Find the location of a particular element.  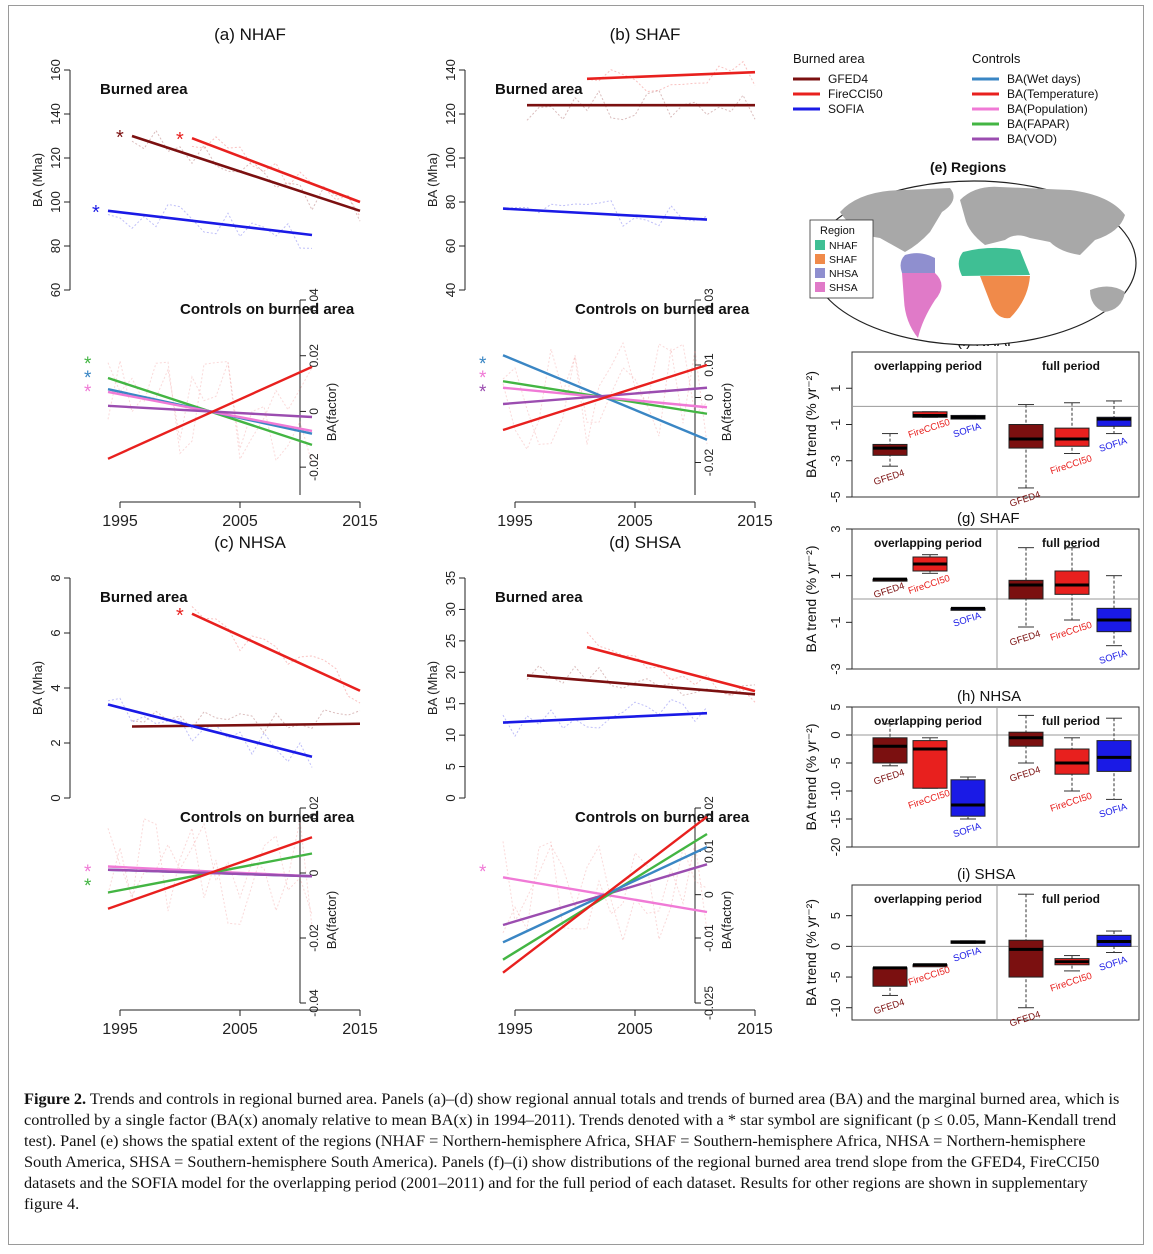

y-axis-label: BA trend (% yr⁻²) is located at coordinates (811, 424).